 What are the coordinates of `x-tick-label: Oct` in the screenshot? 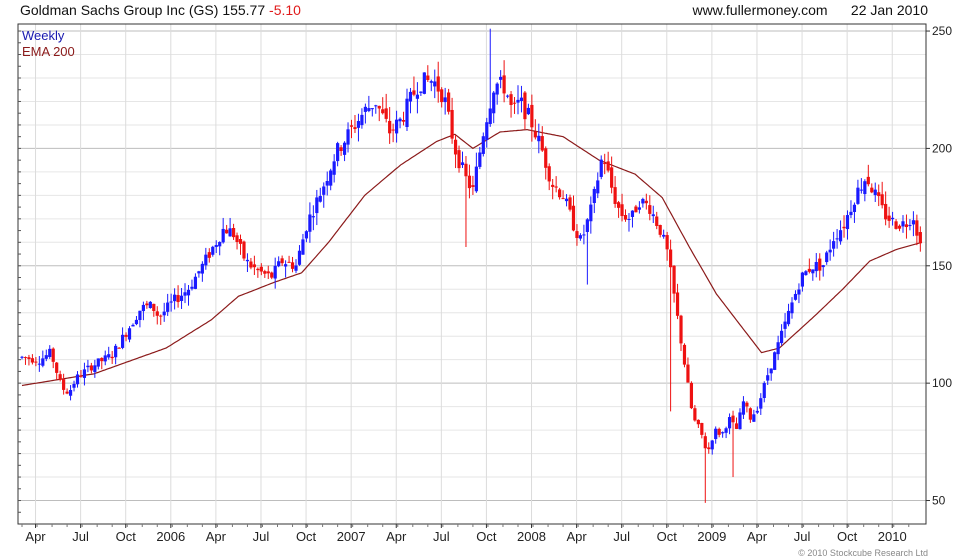 It's located at (667, 536).